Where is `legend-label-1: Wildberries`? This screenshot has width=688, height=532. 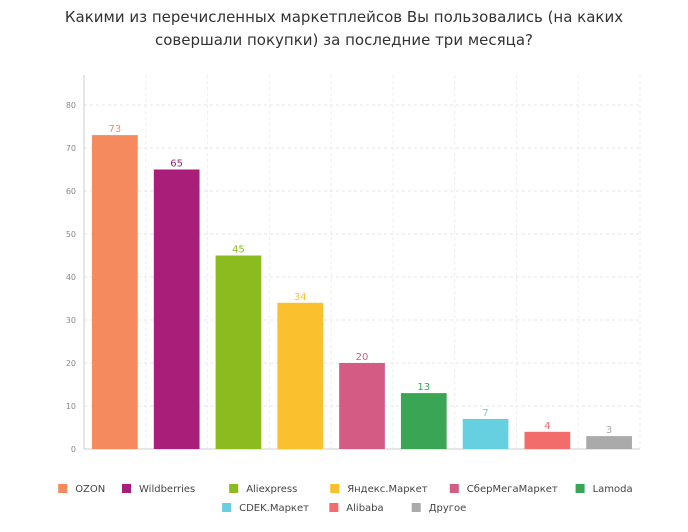
legend-label-1: Wildberries is located at coordinates (167, 489).